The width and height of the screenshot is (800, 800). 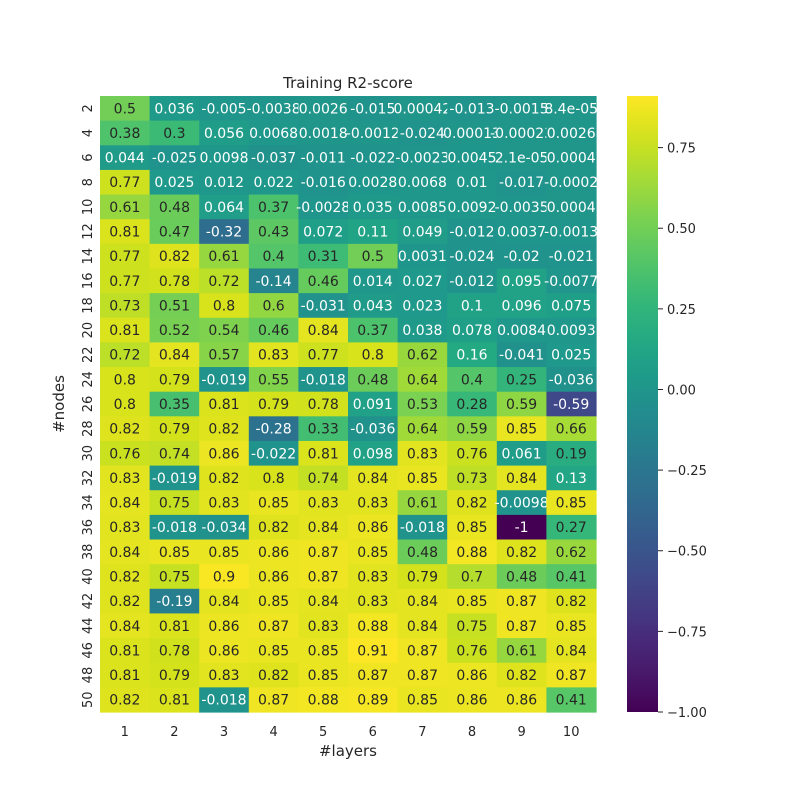 I want to click on cell-label: -0.28, so click(x=273, y=430).